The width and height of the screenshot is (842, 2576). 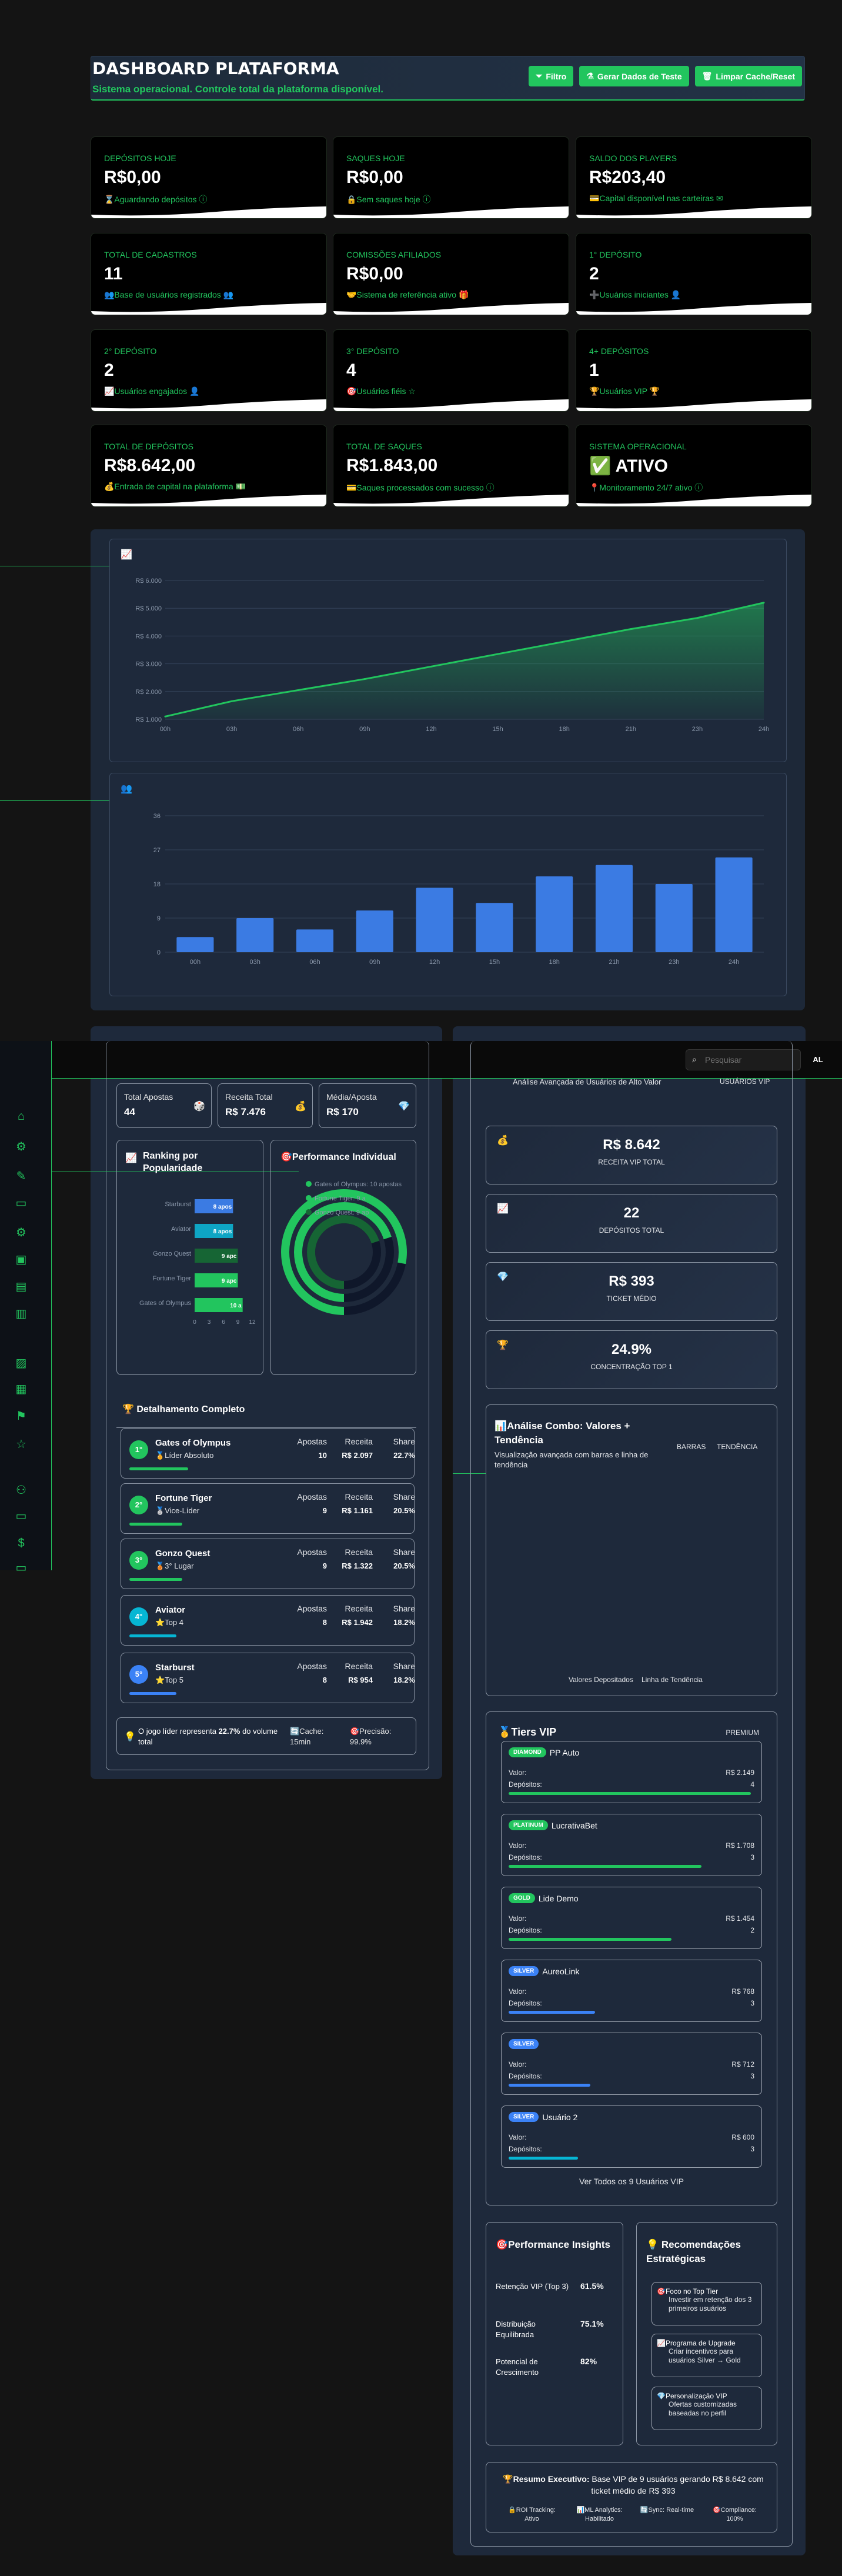 What do you see at coordinates (631, 1918) in the screenshot?
I see `vip-tier-card: GOLD Lide Demo Valor: R$ 1.454 Depósitos: 2` at bounding box center [631, 1918].